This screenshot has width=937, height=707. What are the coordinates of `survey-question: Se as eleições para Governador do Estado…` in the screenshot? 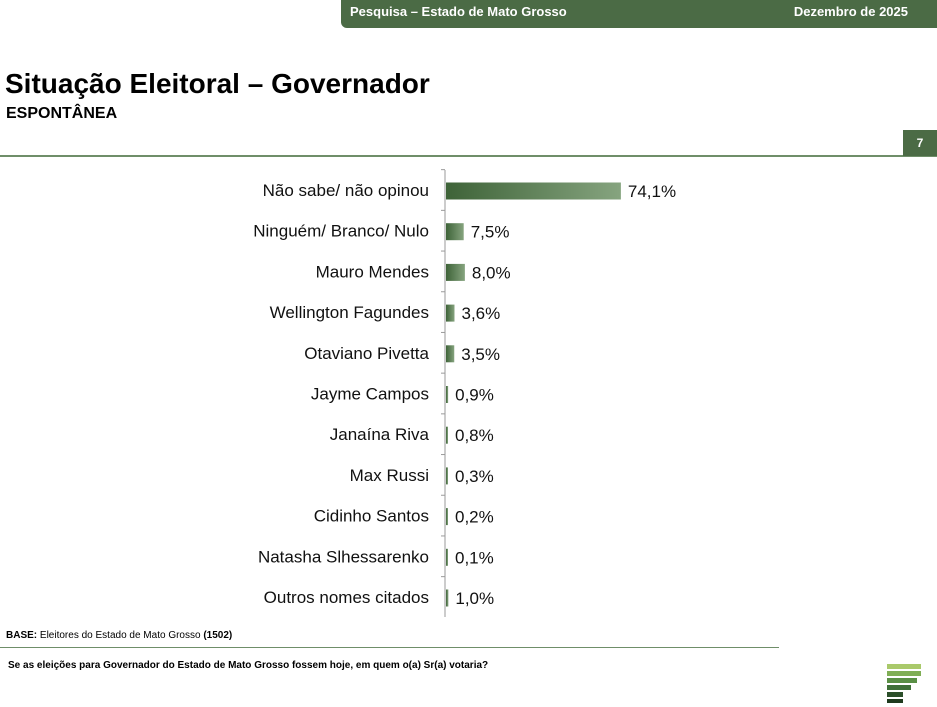 It's located at (248, 665).